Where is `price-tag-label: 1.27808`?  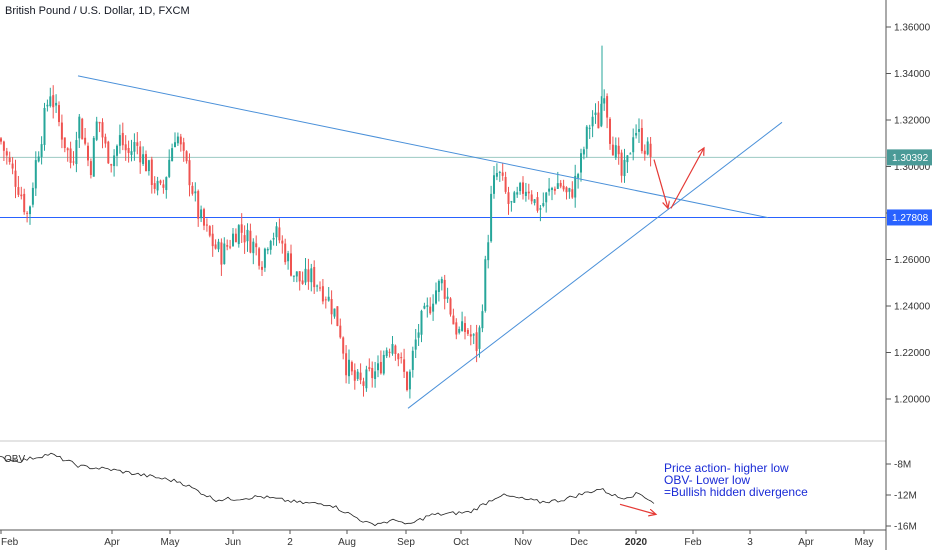 price-tag-label: 1.27808 is located at coordinates (910, 218).